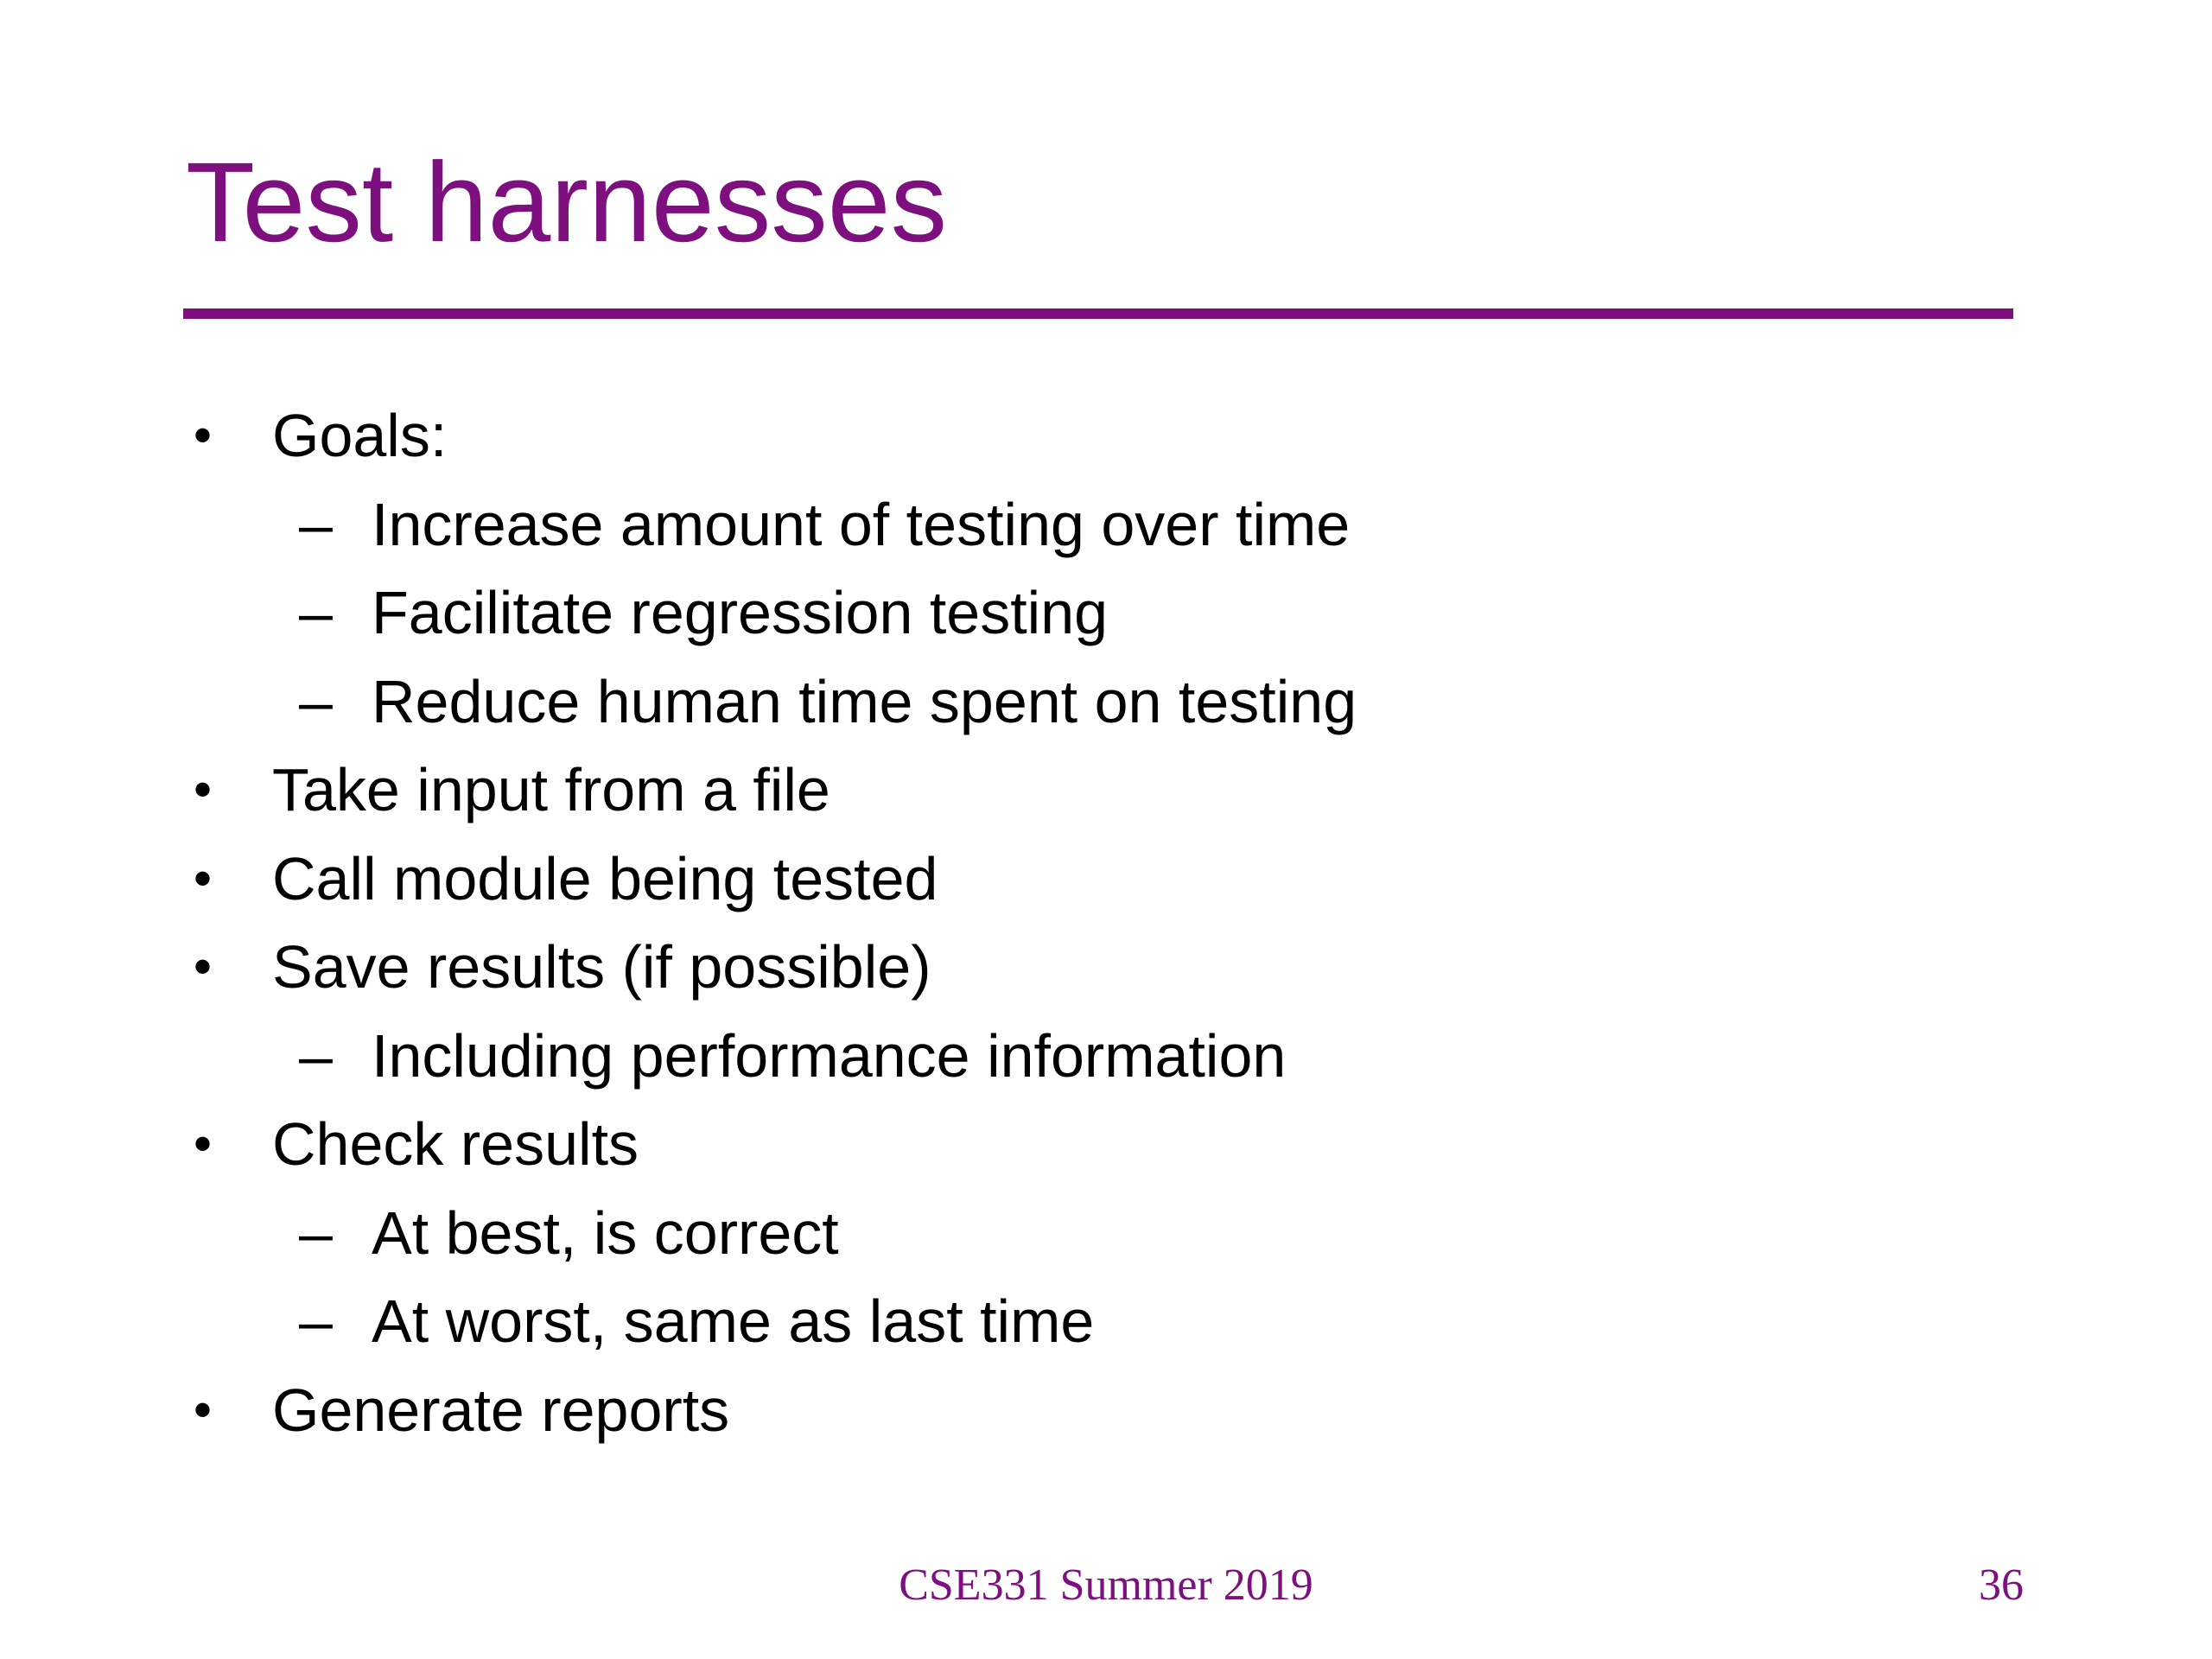 Image resolution: width=2212 pixels, height=1659 pixels. What do you see at coordinates (829, 1055) in the screenshot?
I see `sub-bullet-text: Including performance information` at bounding box center [829, 1055].